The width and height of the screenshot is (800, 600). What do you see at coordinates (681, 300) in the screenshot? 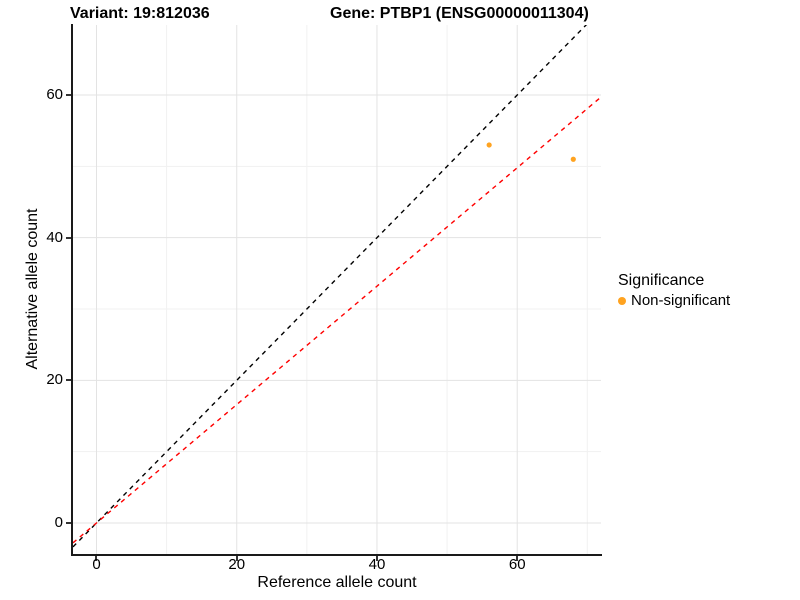
I see `legend-item-label: Non-significant` at bounding box center [681, 300].